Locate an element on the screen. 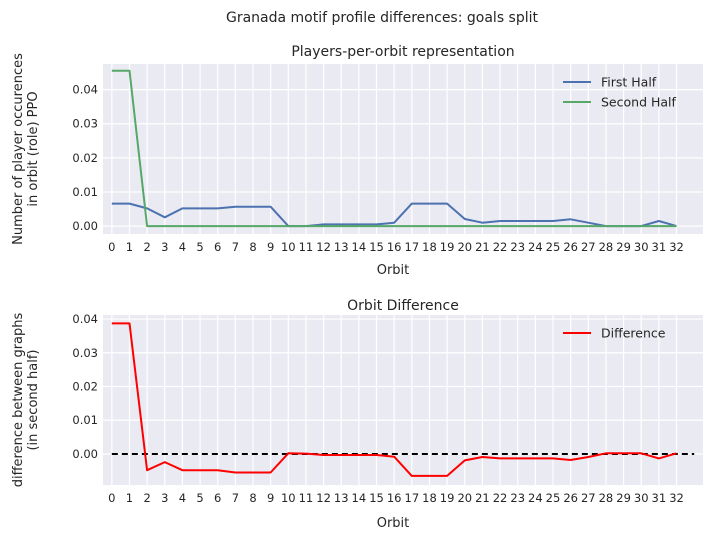 This screenshot has height=539, width=712. y-axis-label: in orbit (role) PPO is located at coordinates (33, 148).